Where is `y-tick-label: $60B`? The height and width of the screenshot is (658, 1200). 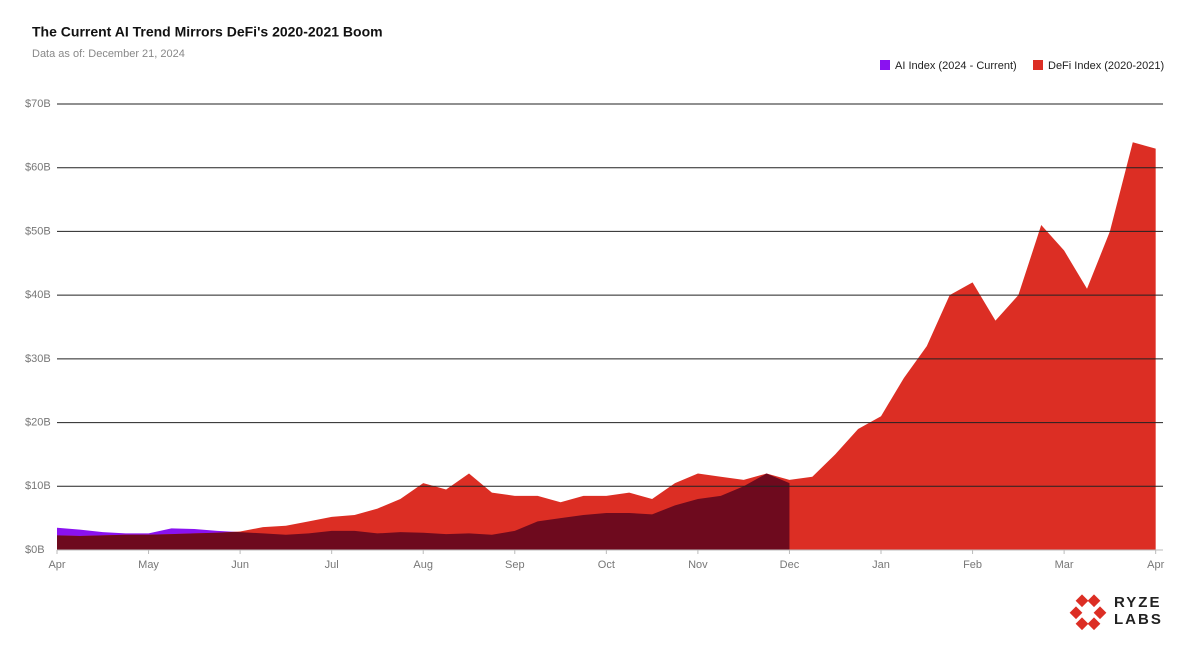
y-tick-label: $60B is located at coordinates (38, 168).